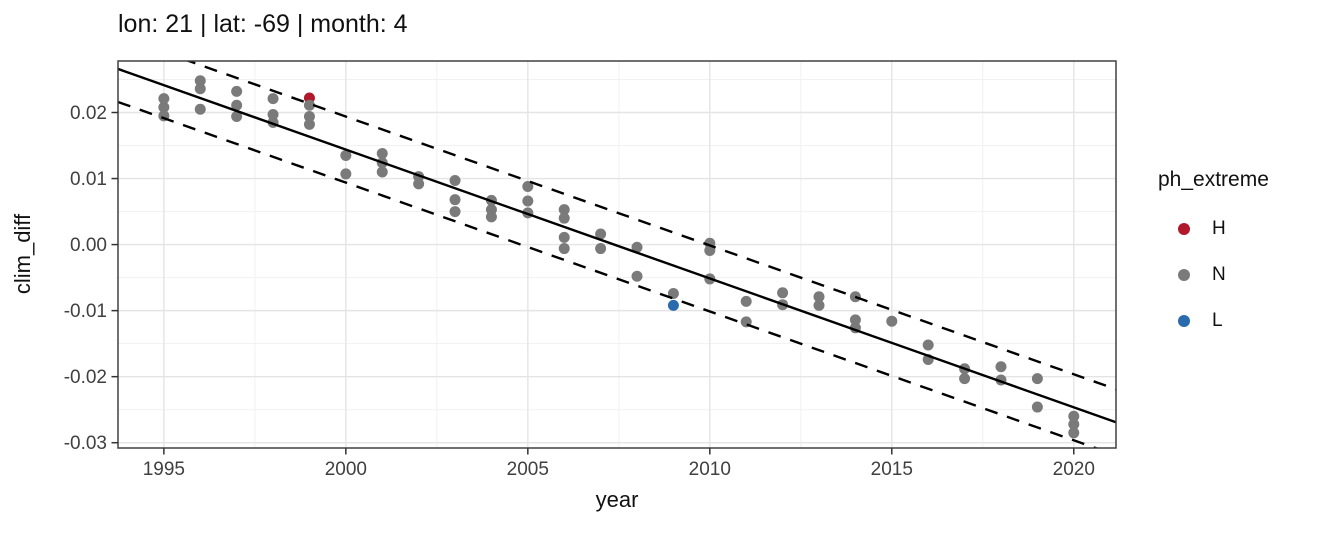  I want to click on legend: ph_extreme H N L, so click(1213, 262).